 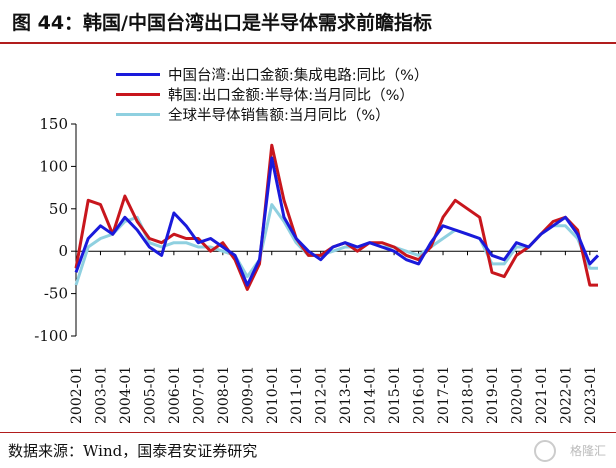 I want to click on y-tick-label: 50, so click(x=58, y=209).